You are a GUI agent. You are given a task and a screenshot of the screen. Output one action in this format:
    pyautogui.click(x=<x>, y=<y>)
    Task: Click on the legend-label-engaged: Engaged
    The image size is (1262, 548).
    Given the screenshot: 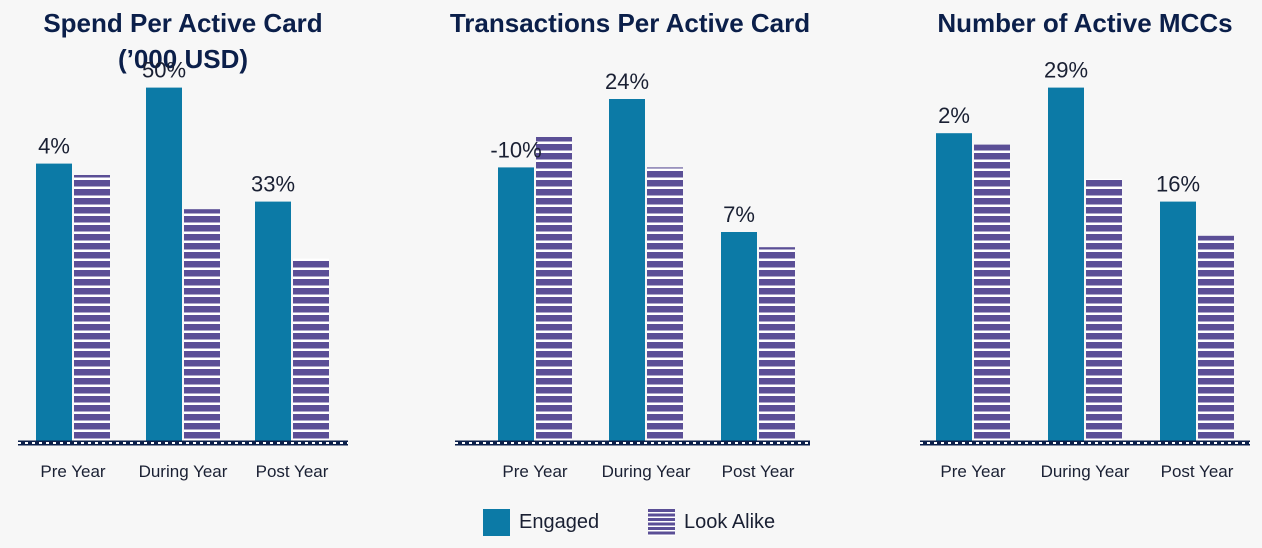 What is the action you would take?
    pyautogui.click(x=559, y=521)
    